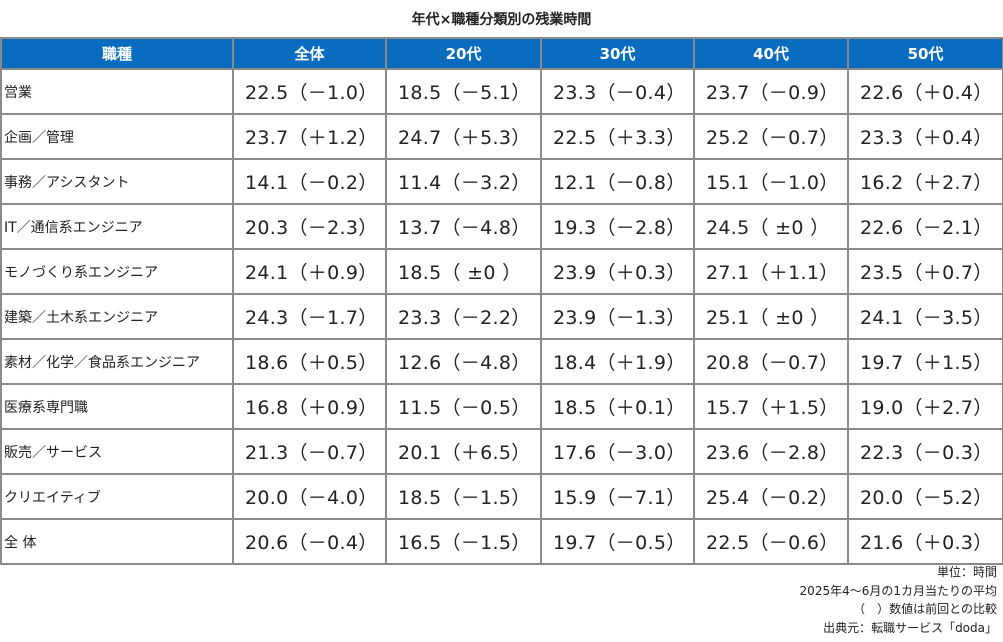  What do you see at coordinates (925, 541) in the screenshot?
I see `table-cell: 21.6（＋0.3）` at bounding box center [925, 541].